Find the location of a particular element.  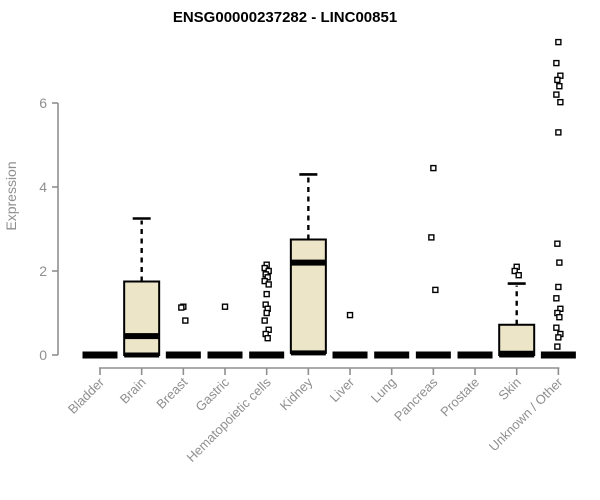

x-tick-label: Breast is located at coordinates (171, 392).